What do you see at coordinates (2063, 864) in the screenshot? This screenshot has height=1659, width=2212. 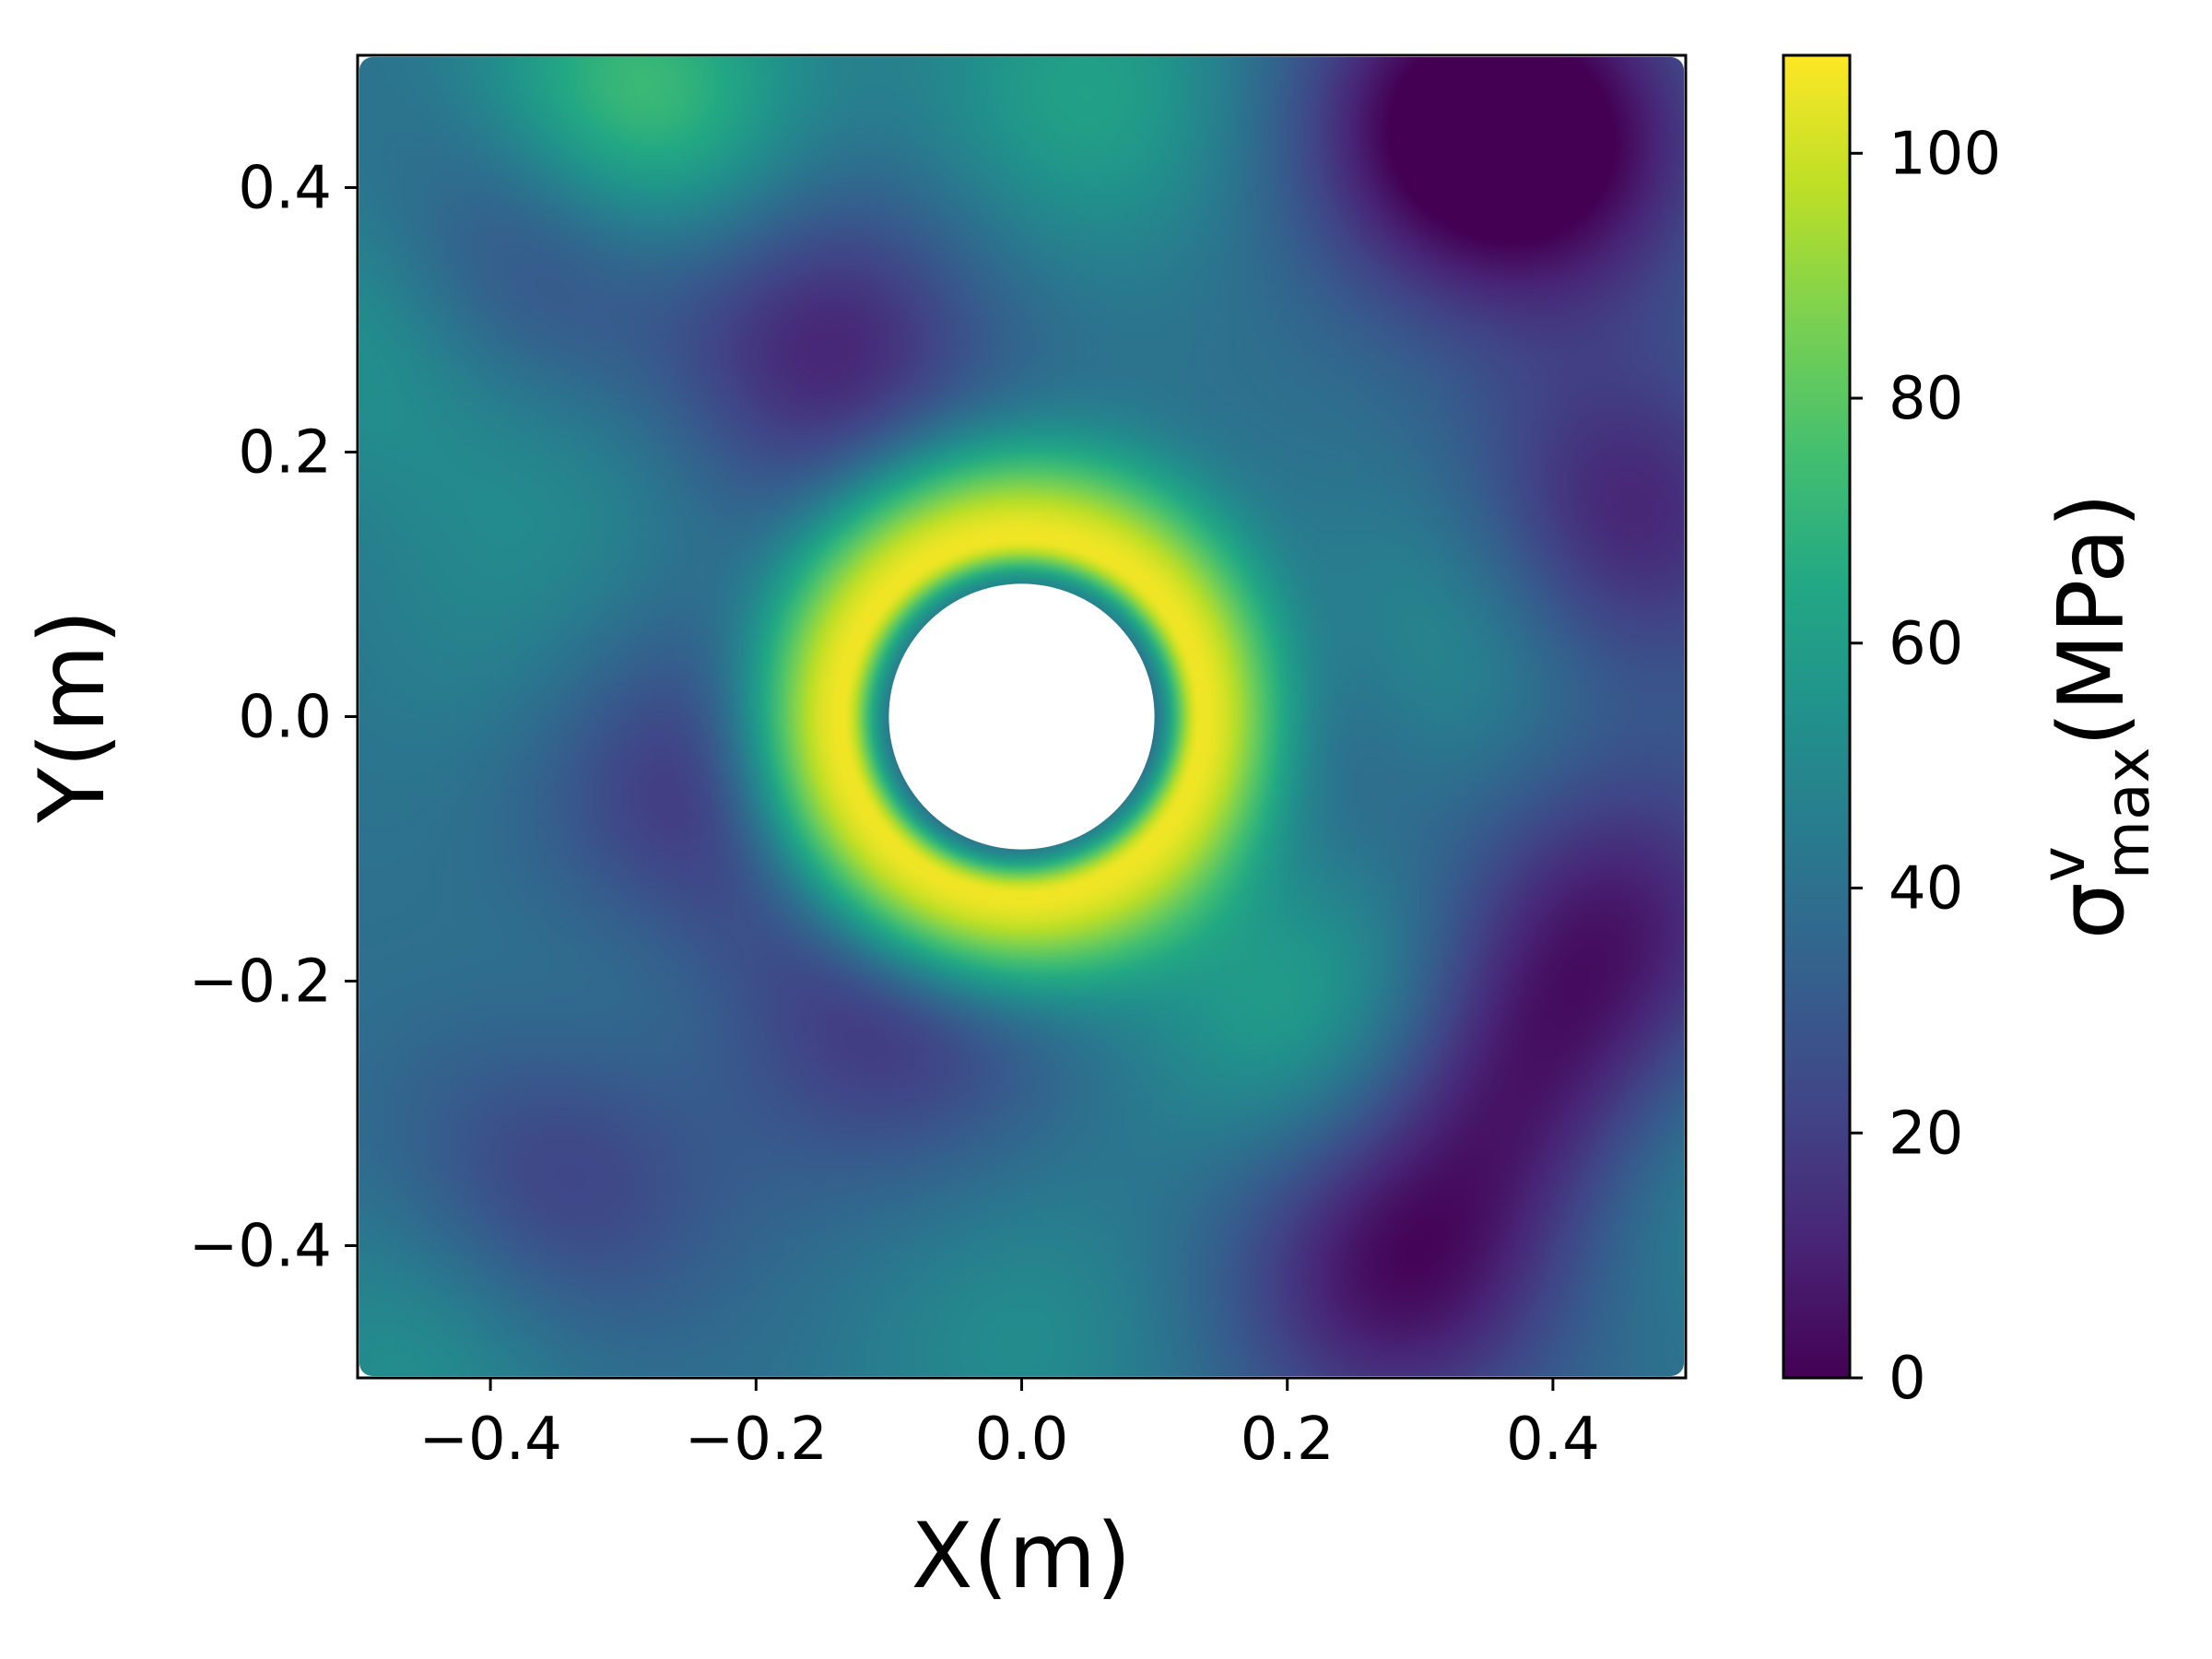 I see `colorbar-label-superscript: v` at bounding box center [2063, 864].